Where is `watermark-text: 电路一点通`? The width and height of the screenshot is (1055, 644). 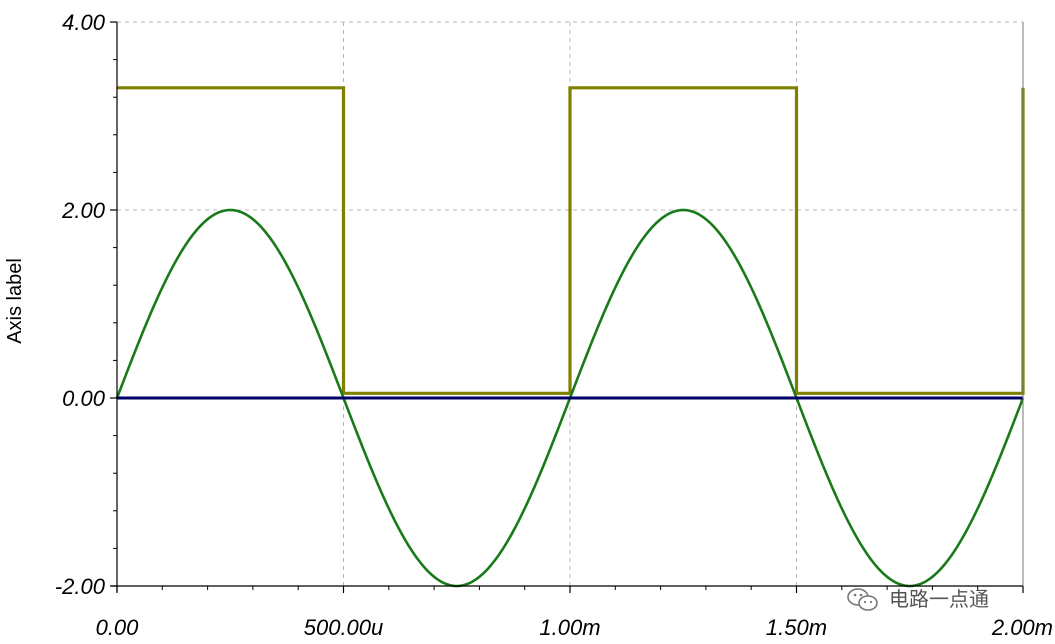 watermark-text: 电路一点通 is located at coordinates (939, 599).